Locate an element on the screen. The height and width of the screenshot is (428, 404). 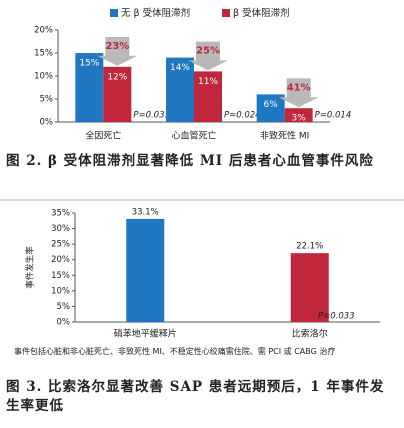
reduction-label: 23% is located at coordinates (117, 46).